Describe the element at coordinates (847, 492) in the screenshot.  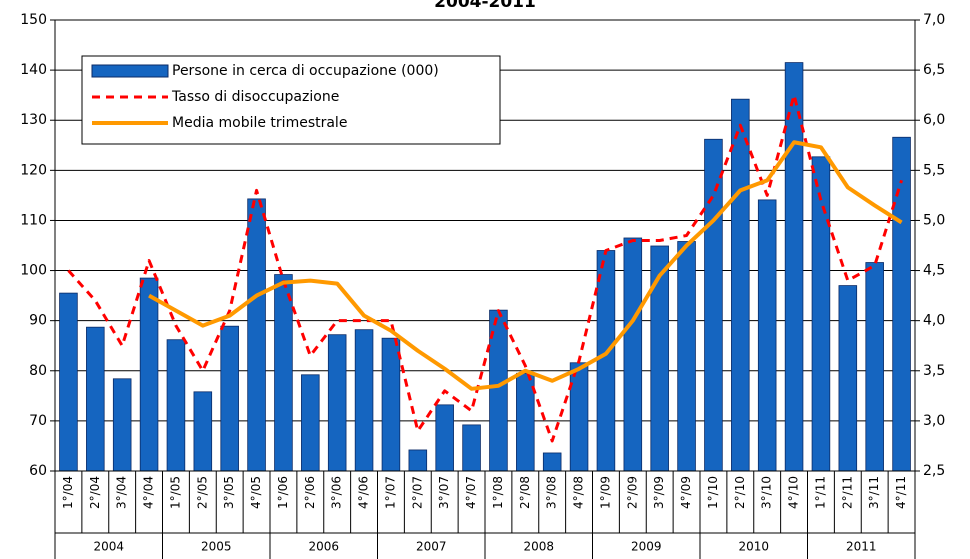
I see `x-tick-label: 2°/11` at that location.